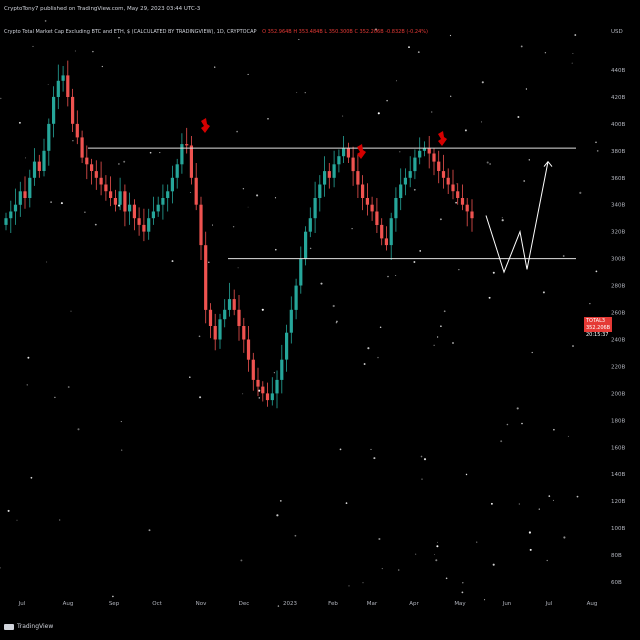 The height and width of the screenshot is (640, 640). I want to click on y-tick-label: 100B, so click(618, 529).